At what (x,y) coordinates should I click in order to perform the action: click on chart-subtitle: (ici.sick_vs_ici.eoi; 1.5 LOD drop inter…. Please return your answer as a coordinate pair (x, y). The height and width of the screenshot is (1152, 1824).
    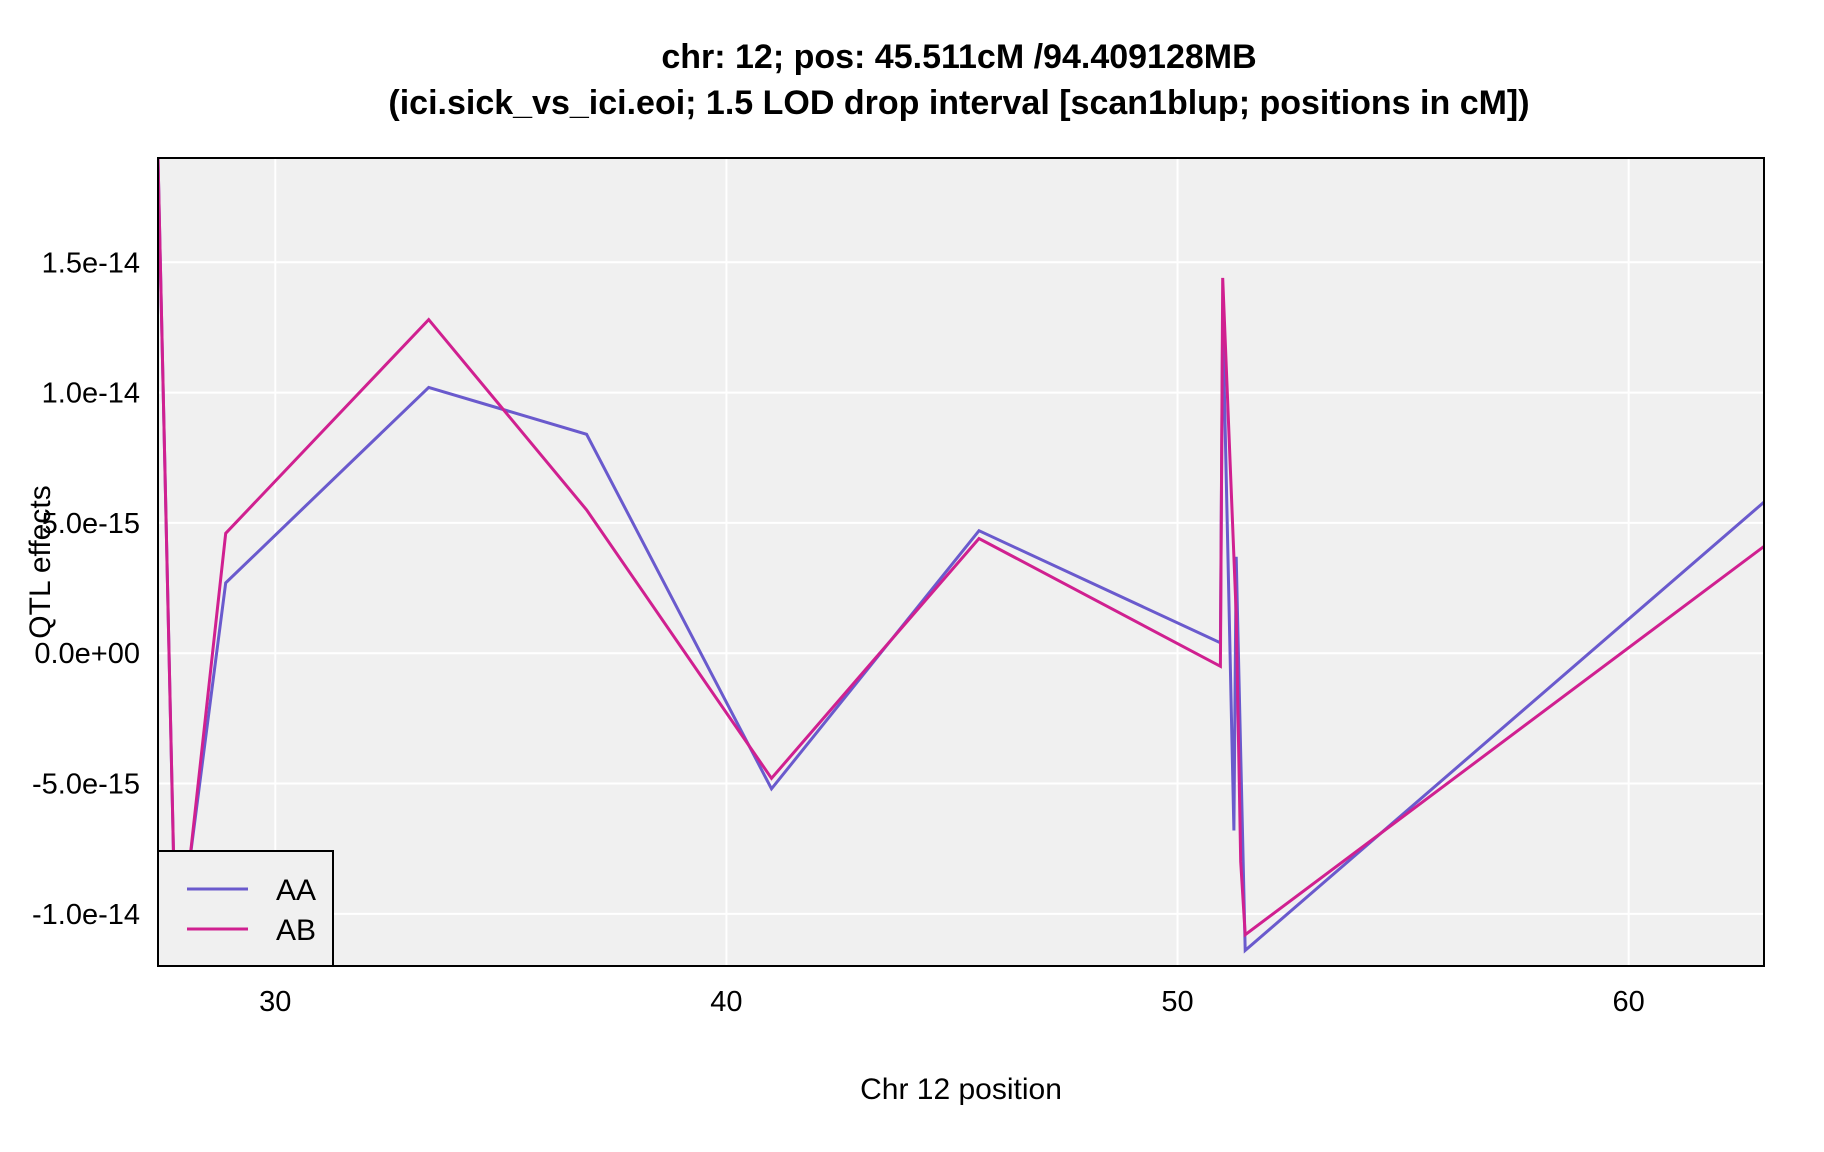
    Looking at the image, I should click on (958, 103).